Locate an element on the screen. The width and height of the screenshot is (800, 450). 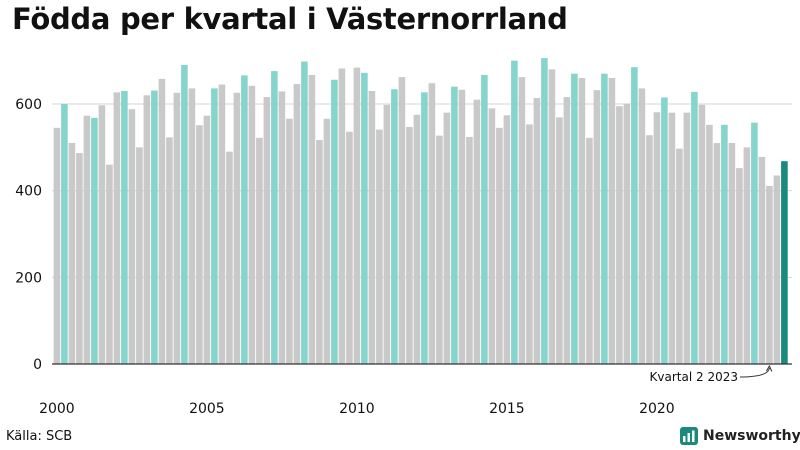
x-tick-label: 2010 is located at coordinates (357, 409).